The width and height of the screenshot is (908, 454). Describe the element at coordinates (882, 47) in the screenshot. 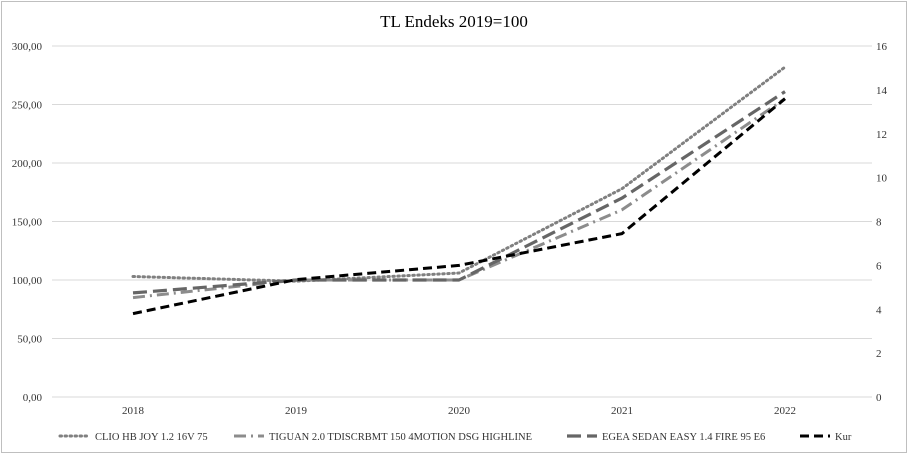

I see `y-right-tick-label: 16` at that location.